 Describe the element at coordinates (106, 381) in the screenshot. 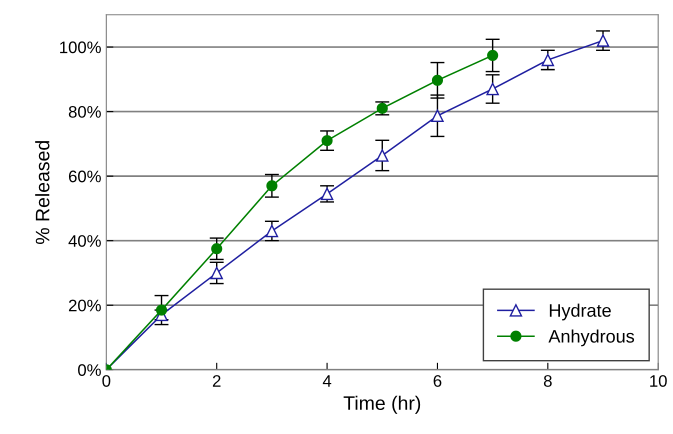

I see `x-tick-label: 0` at that location.